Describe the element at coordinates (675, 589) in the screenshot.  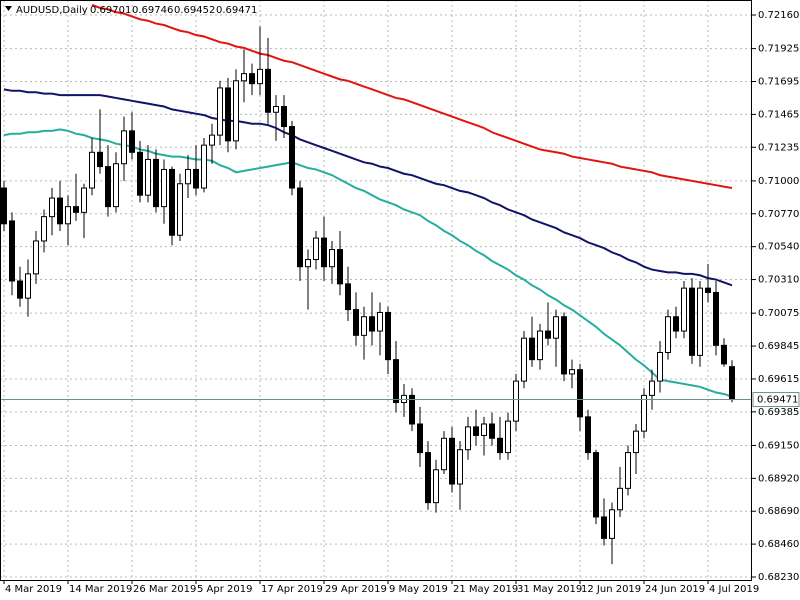
I see `x-tick-label: 24 Jun 2019` at that location.